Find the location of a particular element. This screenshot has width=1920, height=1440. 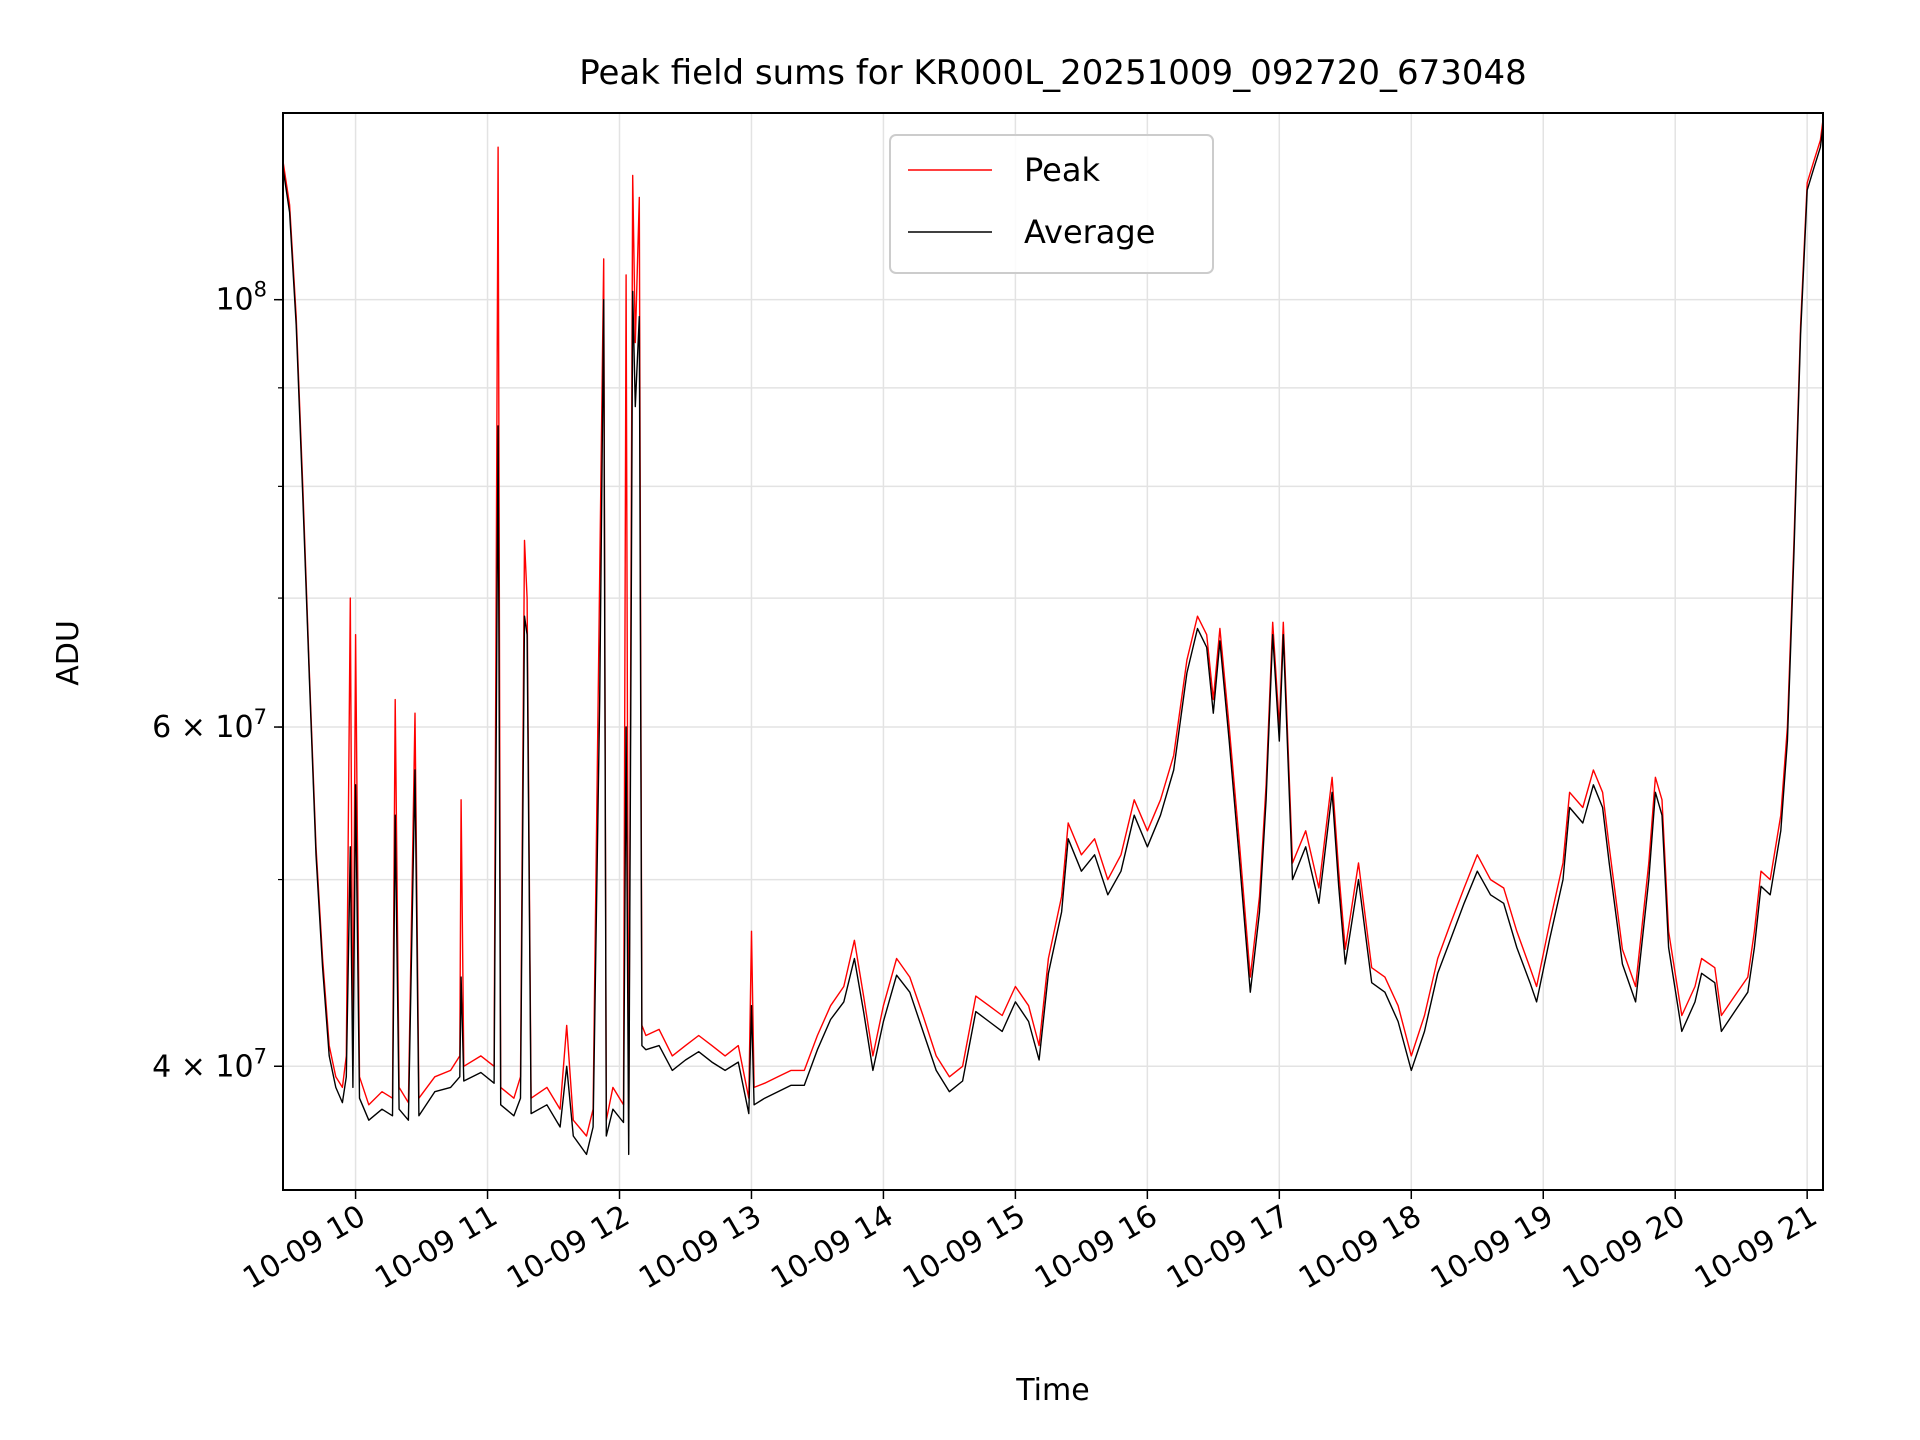

legend: Peak Average is located at coordinates (1051, 204).